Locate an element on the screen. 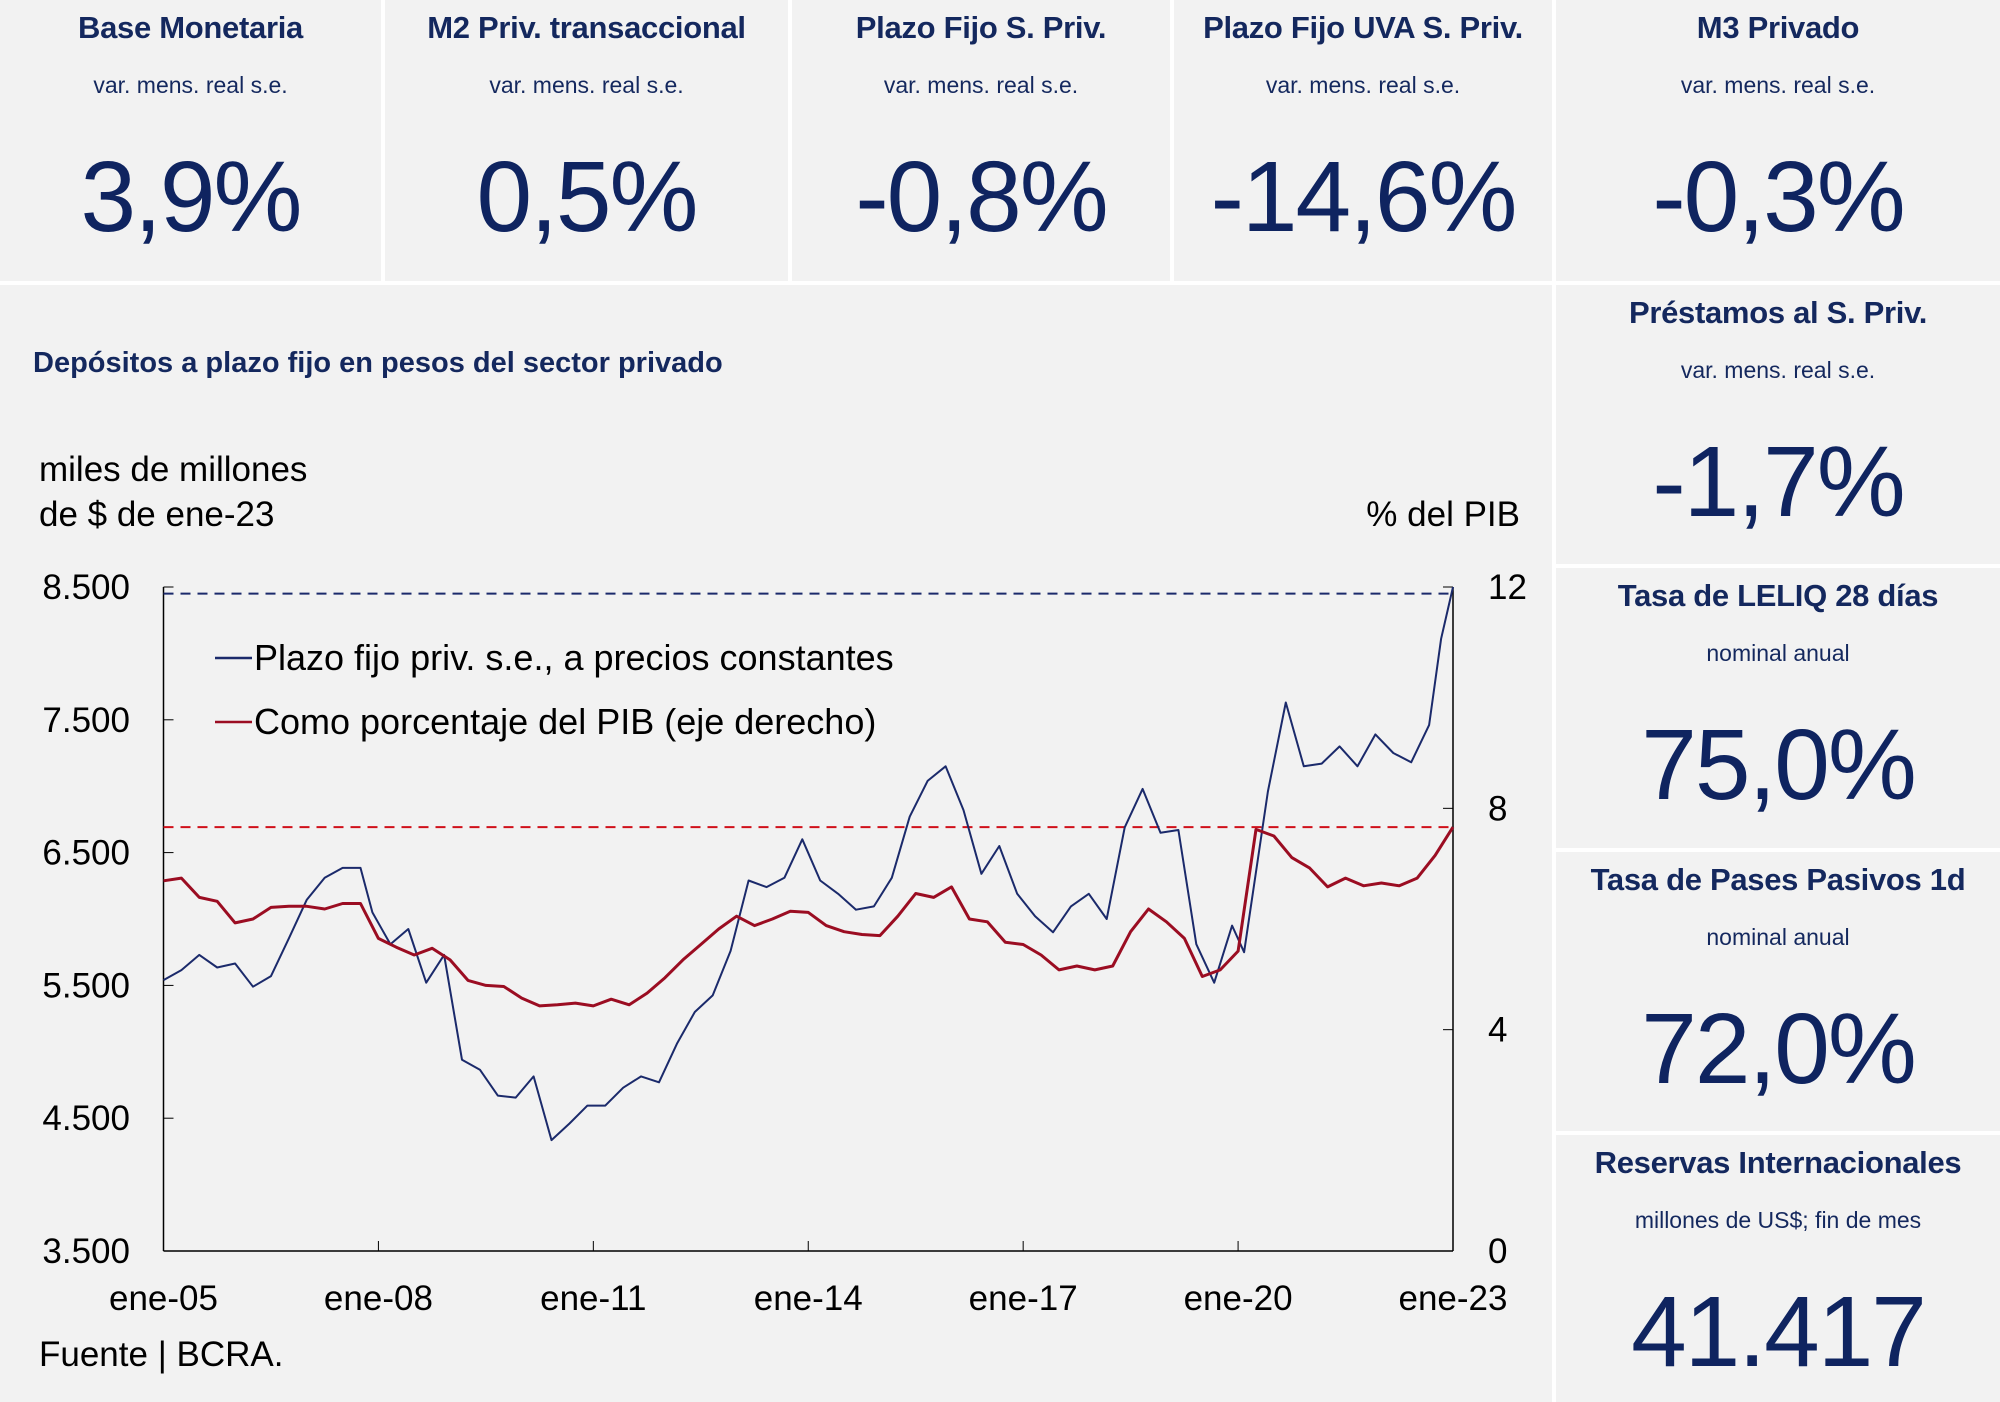 Image resolution: width=2000 pixels, height=1402 pixels. left-tick-label: 4.500 is located at coordinates (86, 1118).